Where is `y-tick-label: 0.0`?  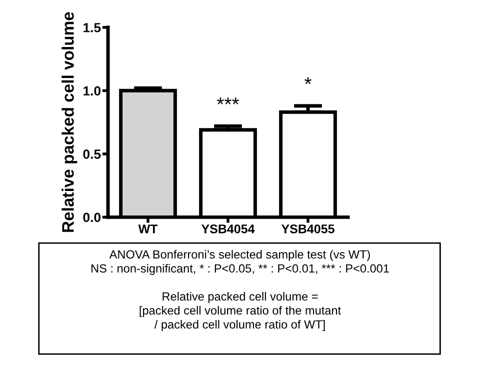 y-tick-label: 0.0 is located at coordinates (92, 217).